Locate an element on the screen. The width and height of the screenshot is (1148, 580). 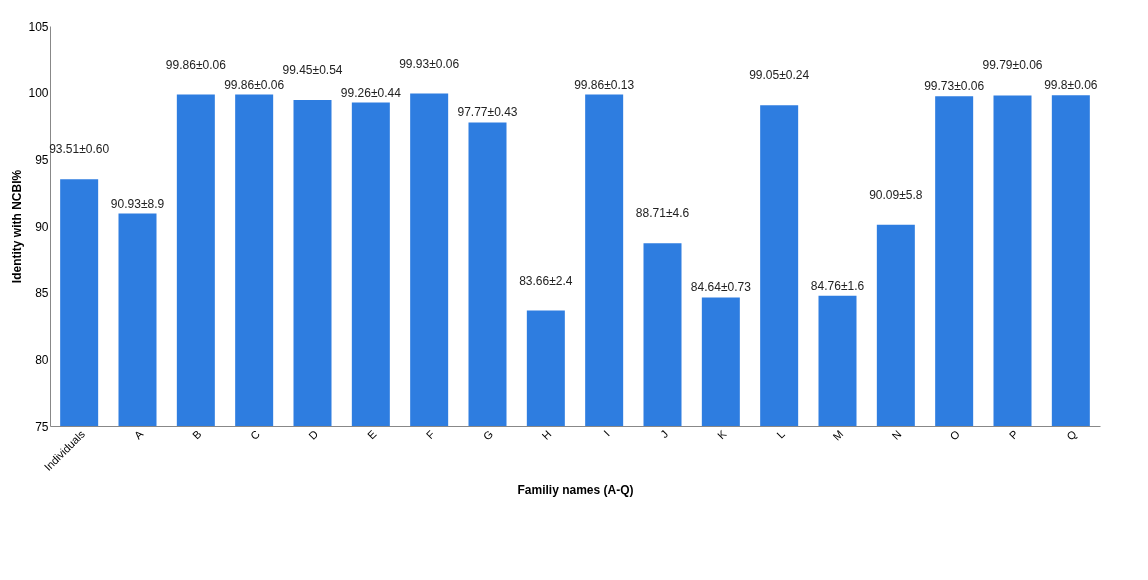
x-tick-label: F is located at coordinates (430, 434).